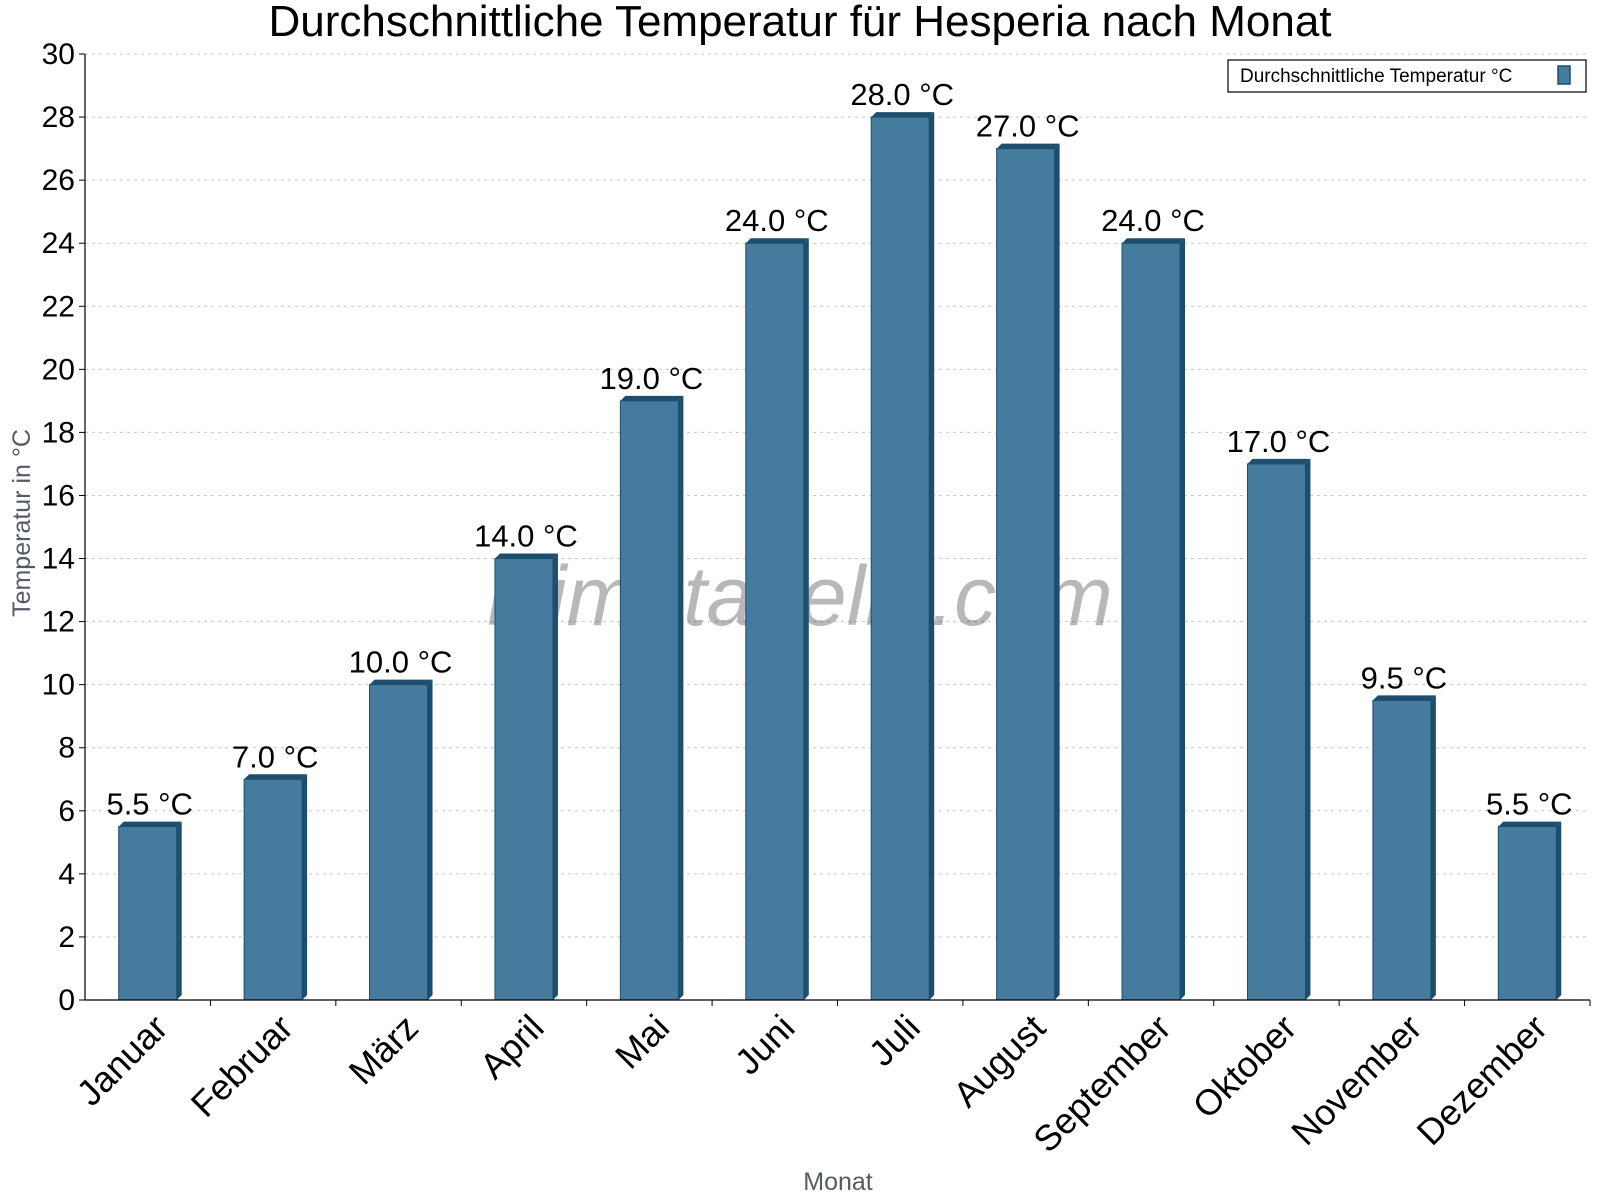 This screenshot has width=1600, height=1200. I want to click on x-tick-label: Februar, so click(242, 1066).